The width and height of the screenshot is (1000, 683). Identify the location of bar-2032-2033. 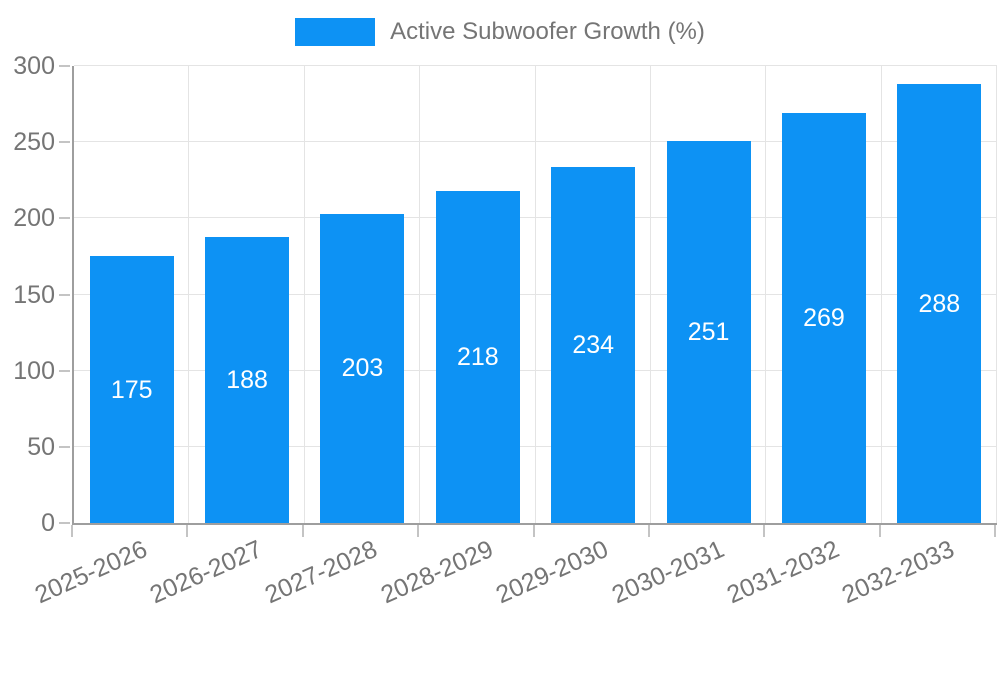
(939, 303).